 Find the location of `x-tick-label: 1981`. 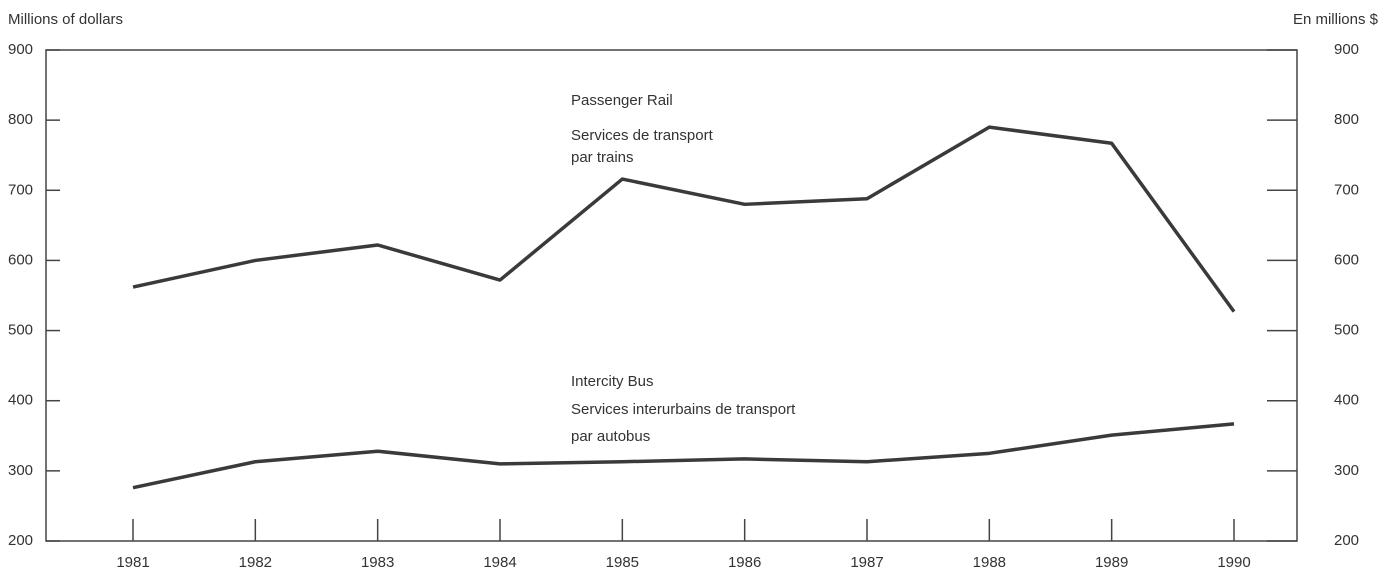

x-tick-label: 1981 is located at coordinates (132, 562).